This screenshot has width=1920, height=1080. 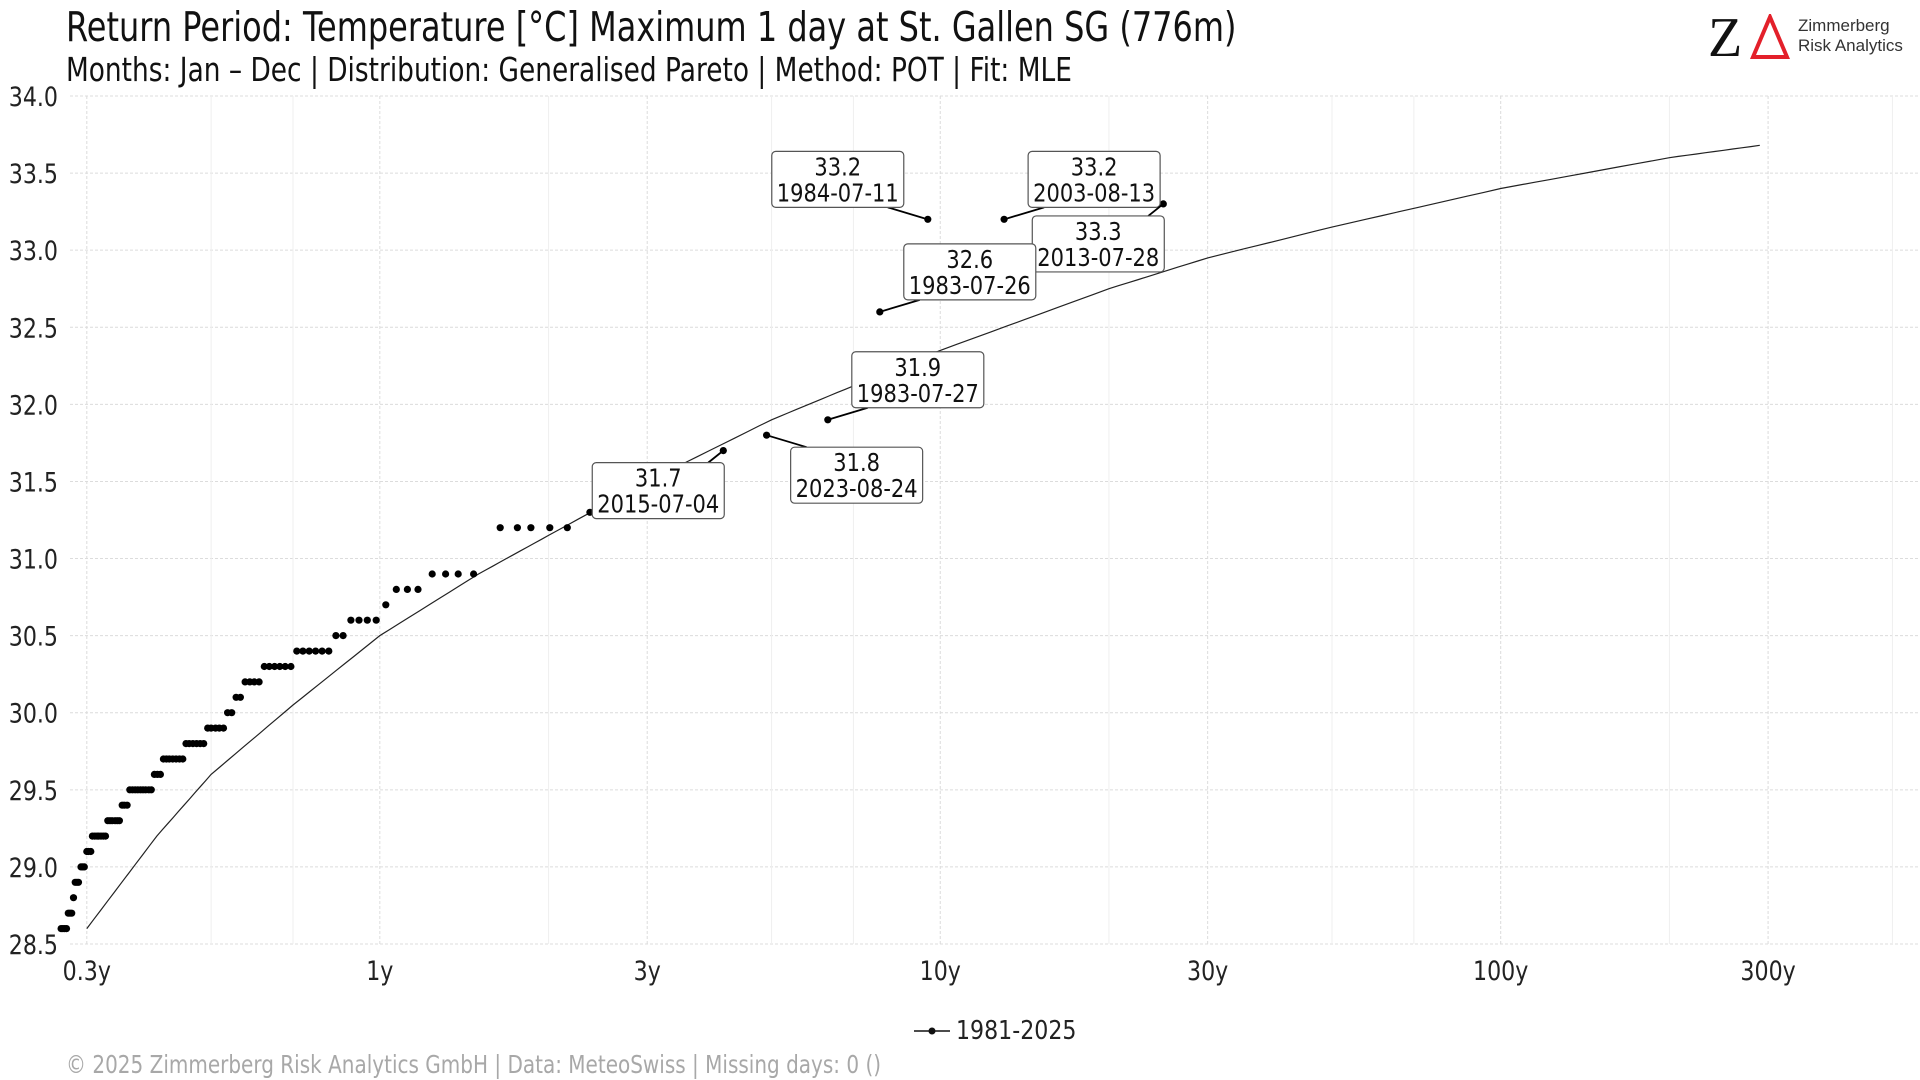 What do you see at coordinates (969, 260) in the screenshot?
I see `annotation-value: 32.6` at bounding box center [969, 260].